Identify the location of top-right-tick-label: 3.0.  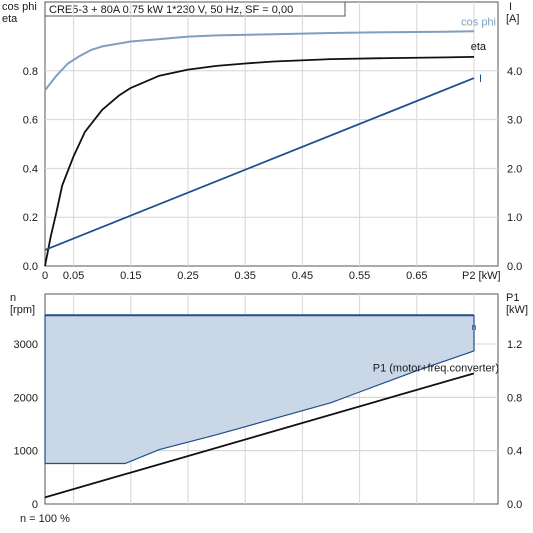
(514, 121).